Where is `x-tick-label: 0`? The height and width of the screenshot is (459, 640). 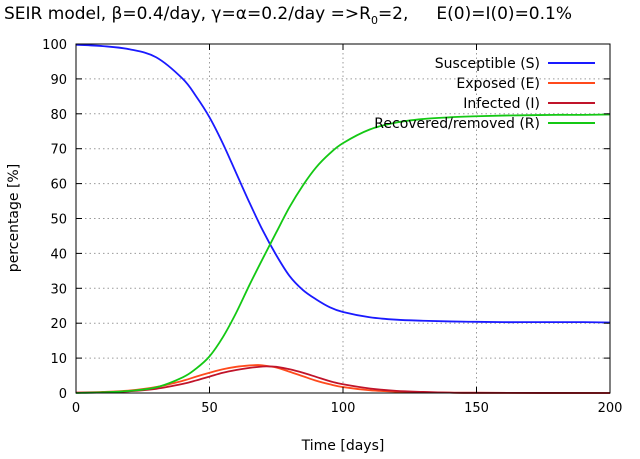 x-tick-label: 0 is located at coordinates (76, 408).